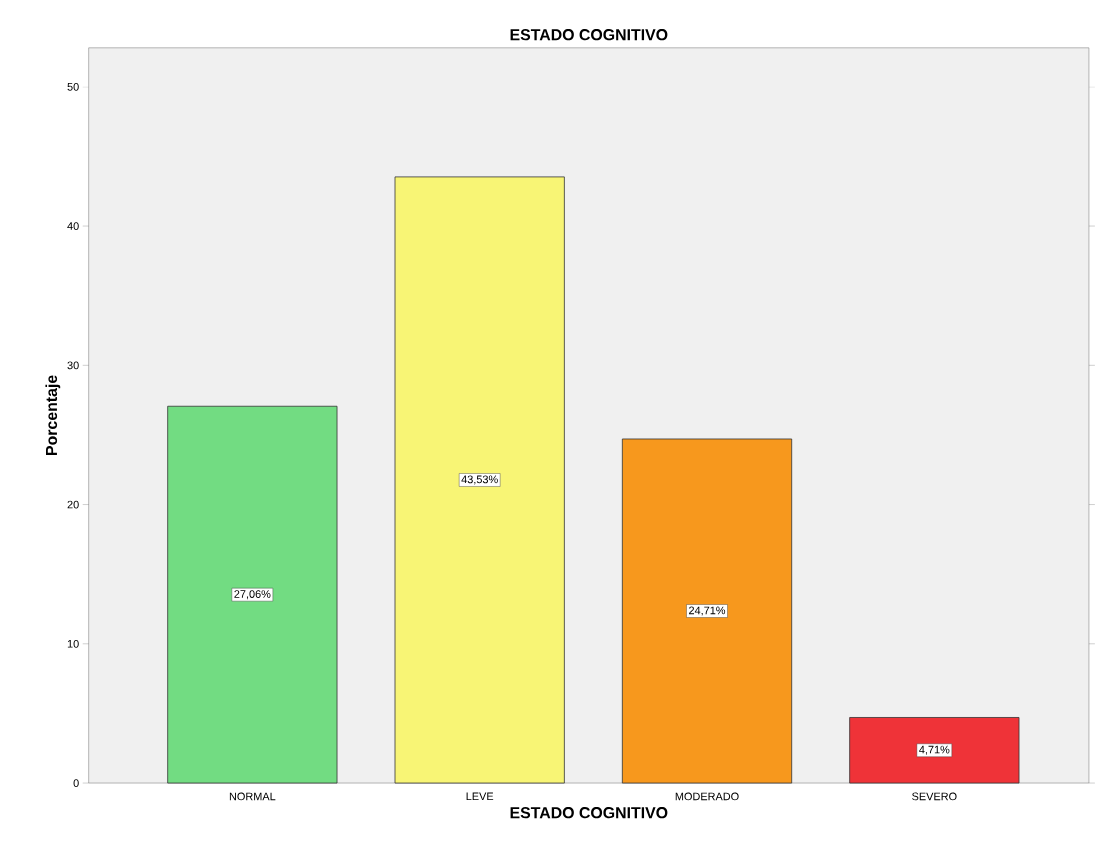  What do you see at coordinates (73, 504) in the screenshot?
I see `y-tick-label: 20` at bounding box center [73, 504].